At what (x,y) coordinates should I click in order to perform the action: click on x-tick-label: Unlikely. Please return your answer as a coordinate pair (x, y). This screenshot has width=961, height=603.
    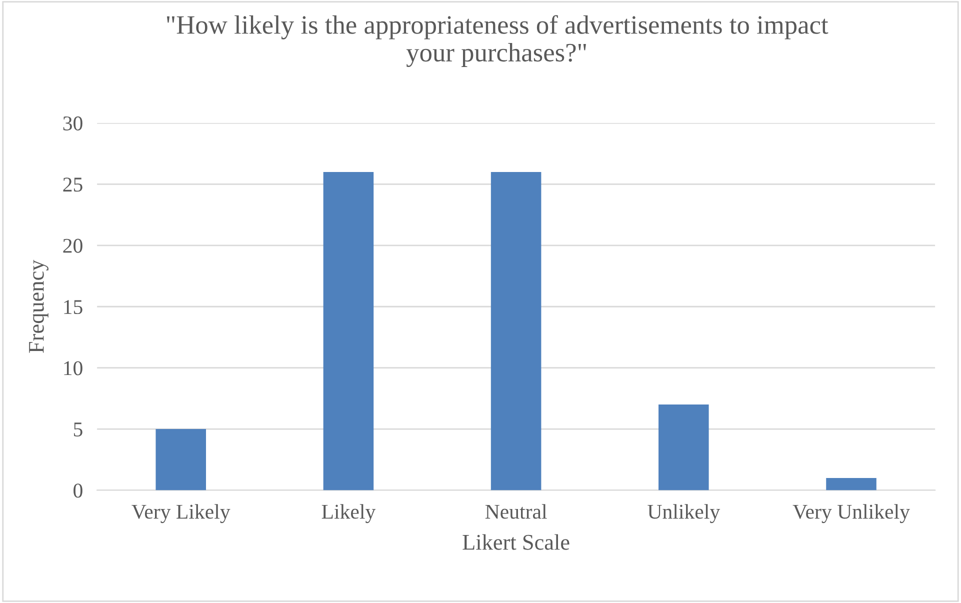
    Looking at the image, I should click on (684, 514).